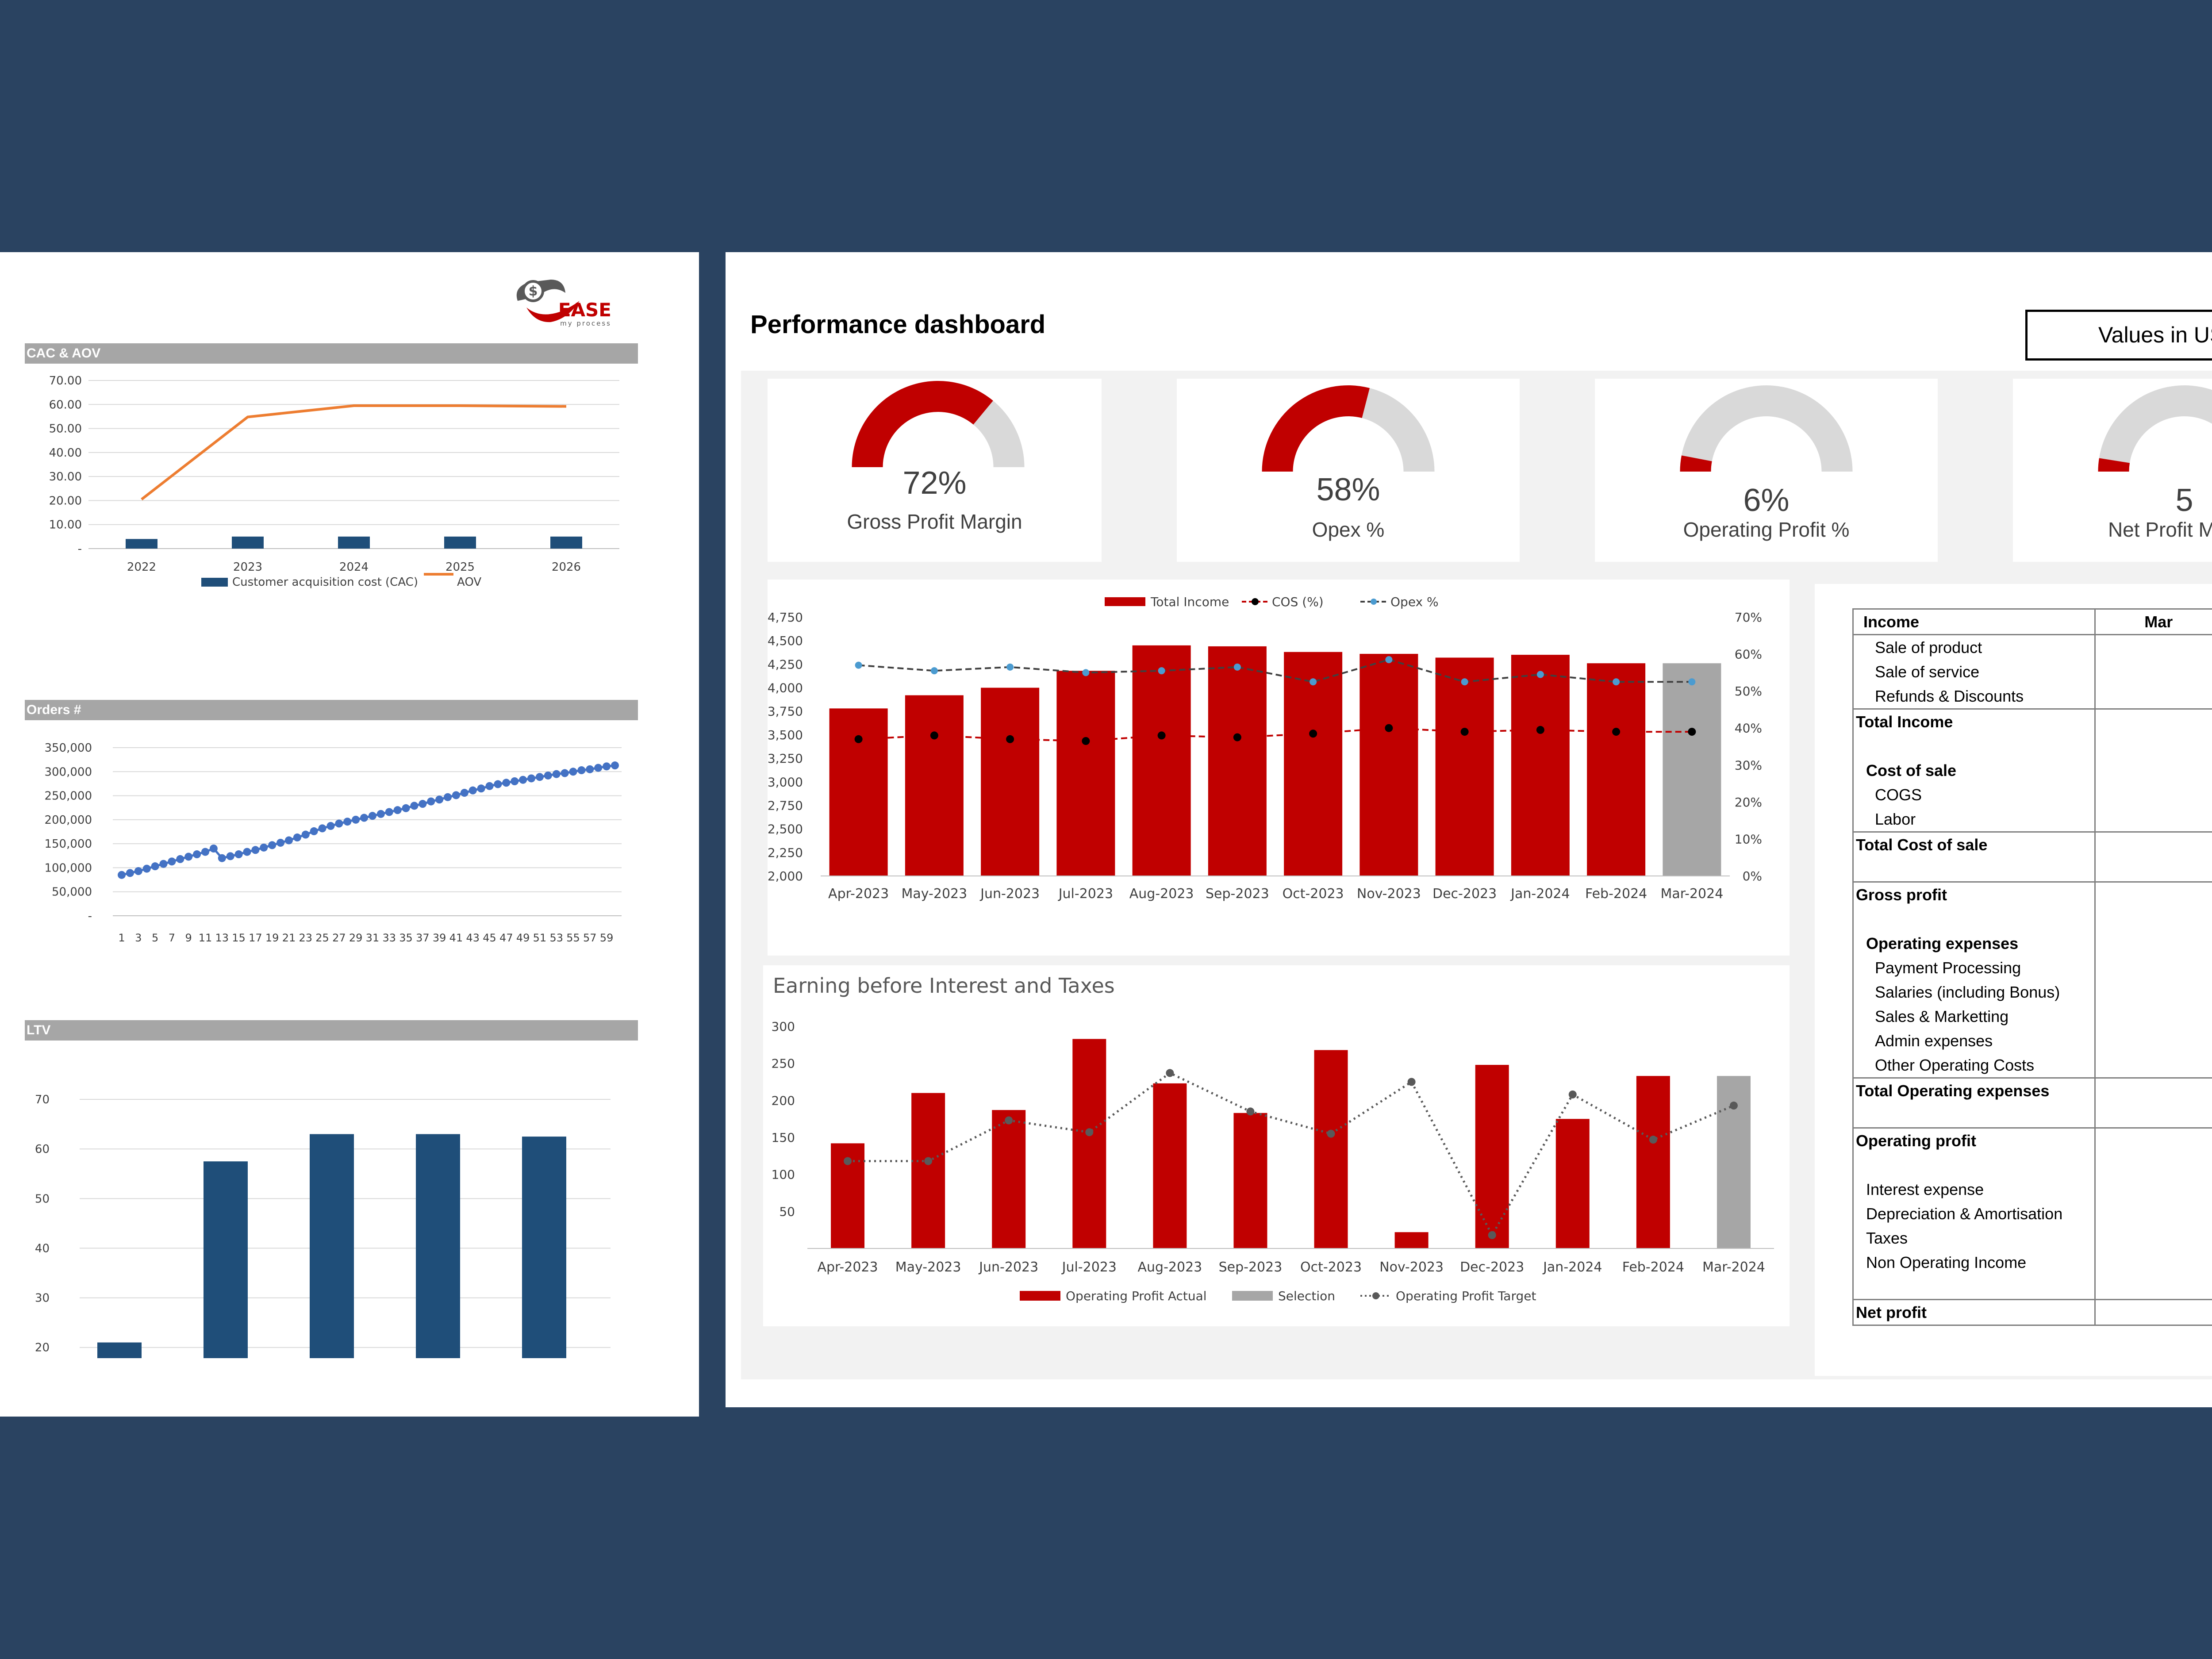 The width and height of the screenshot is (2212, 1659). I want to click on legend-selection-swatch, so click(1253, 1296).